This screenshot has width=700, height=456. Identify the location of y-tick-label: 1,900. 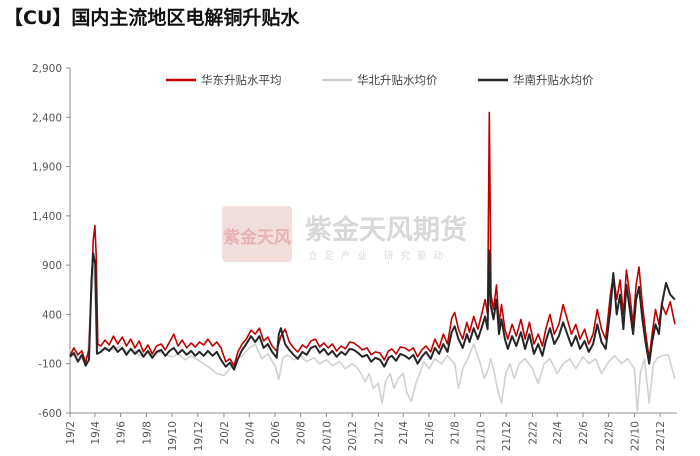
(47, 168).